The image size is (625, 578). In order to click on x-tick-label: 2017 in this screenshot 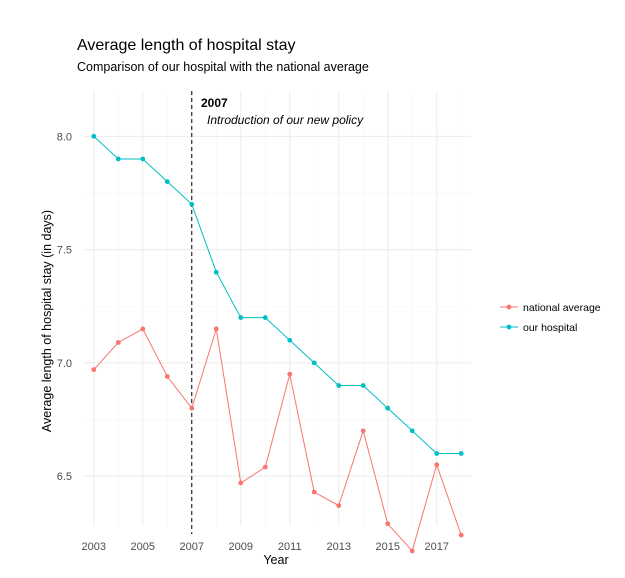, I will do `click(436, 547)`.